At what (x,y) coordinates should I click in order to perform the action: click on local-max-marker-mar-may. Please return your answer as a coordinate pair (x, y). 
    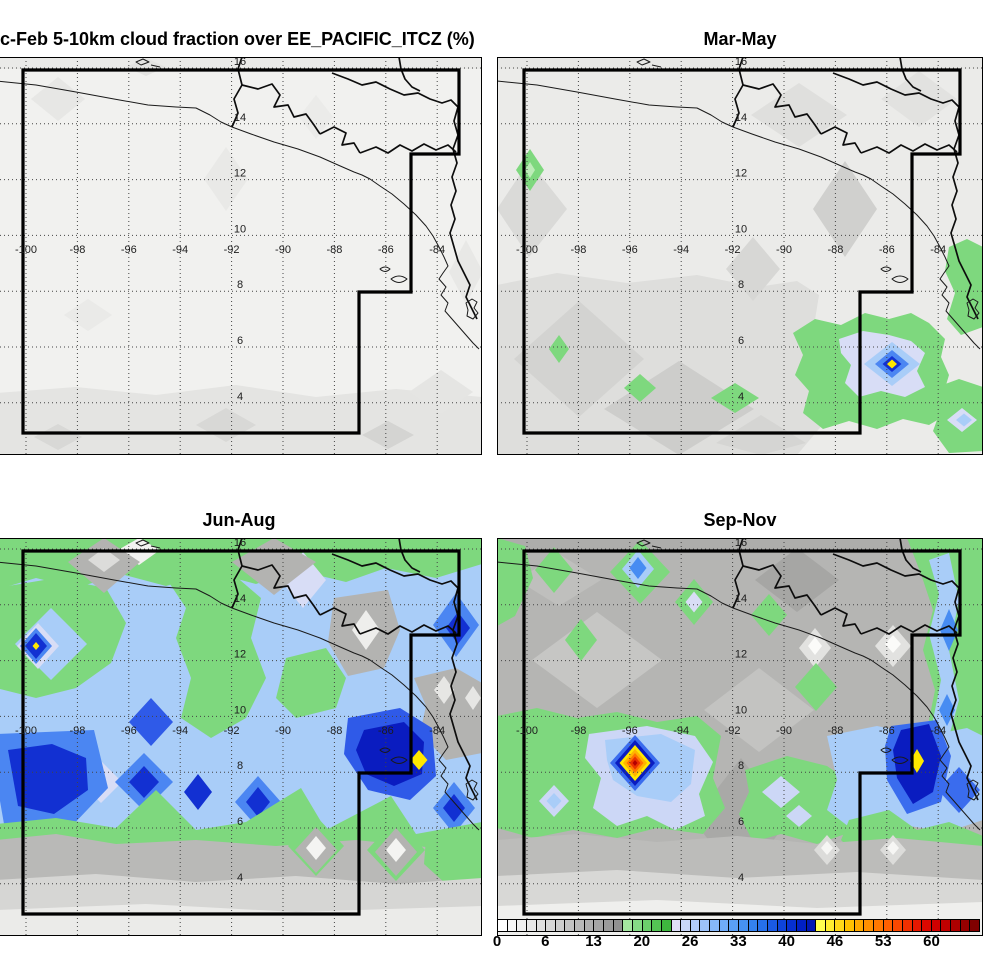
    Looking at the image, I should click on (892, 364).